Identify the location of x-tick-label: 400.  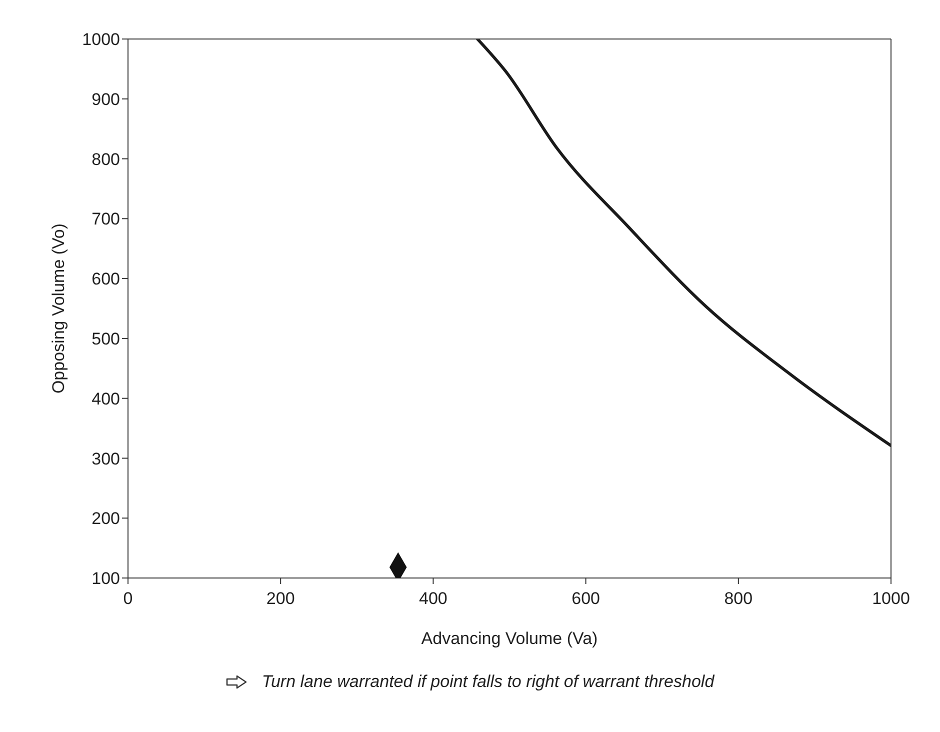
(433, 598).